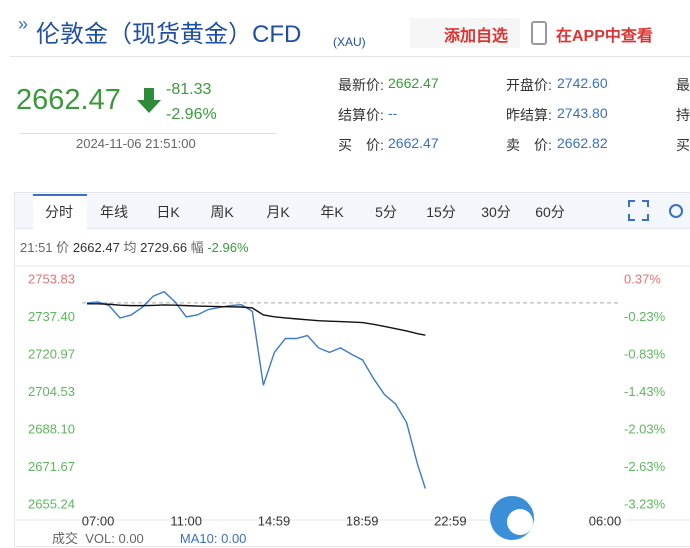 Image resolution: width=690 pixels, height=548 pixels. I want to click on tab-bar, so click(352, 211).